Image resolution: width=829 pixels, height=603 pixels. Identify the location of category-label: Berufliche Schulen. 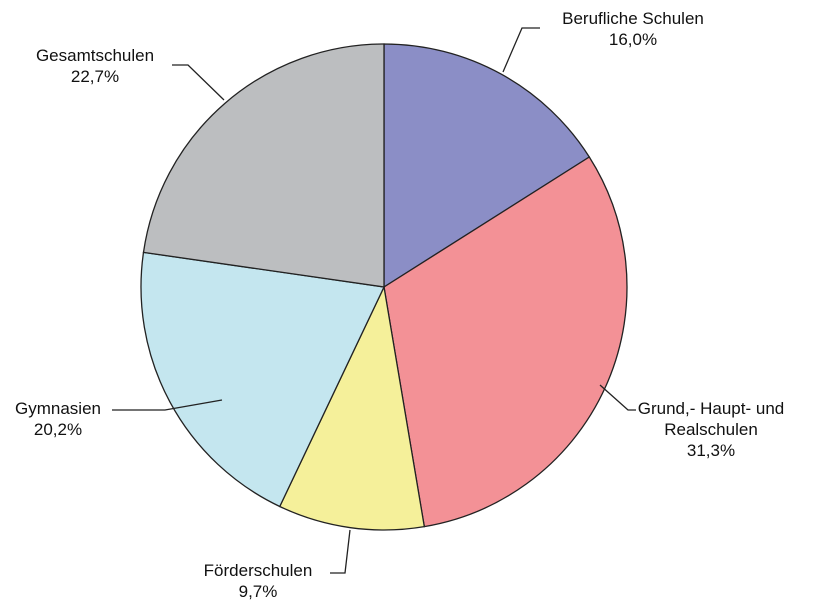
(633, 18).